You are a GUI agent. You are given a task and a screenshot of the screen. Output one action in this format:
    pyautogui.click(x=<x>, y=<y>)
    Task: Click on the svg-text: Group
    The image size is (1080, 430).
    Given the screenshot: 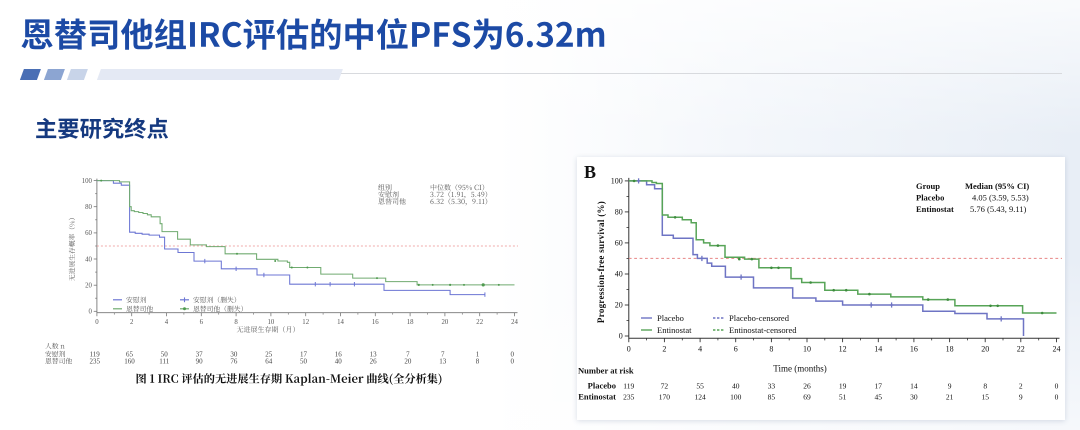 What is the action you would take?
    pyautogui.click(x=928, y=186)
    